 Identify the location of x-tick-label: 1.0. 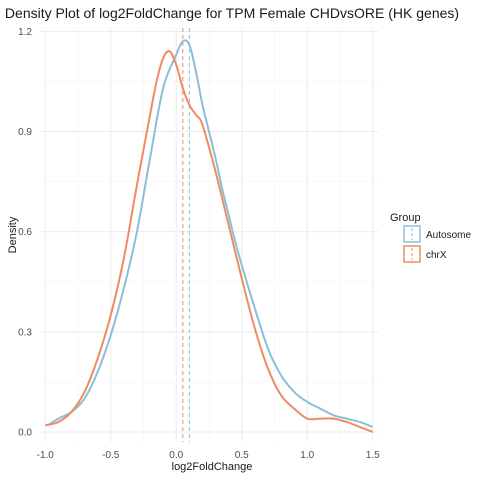
(307, 455).